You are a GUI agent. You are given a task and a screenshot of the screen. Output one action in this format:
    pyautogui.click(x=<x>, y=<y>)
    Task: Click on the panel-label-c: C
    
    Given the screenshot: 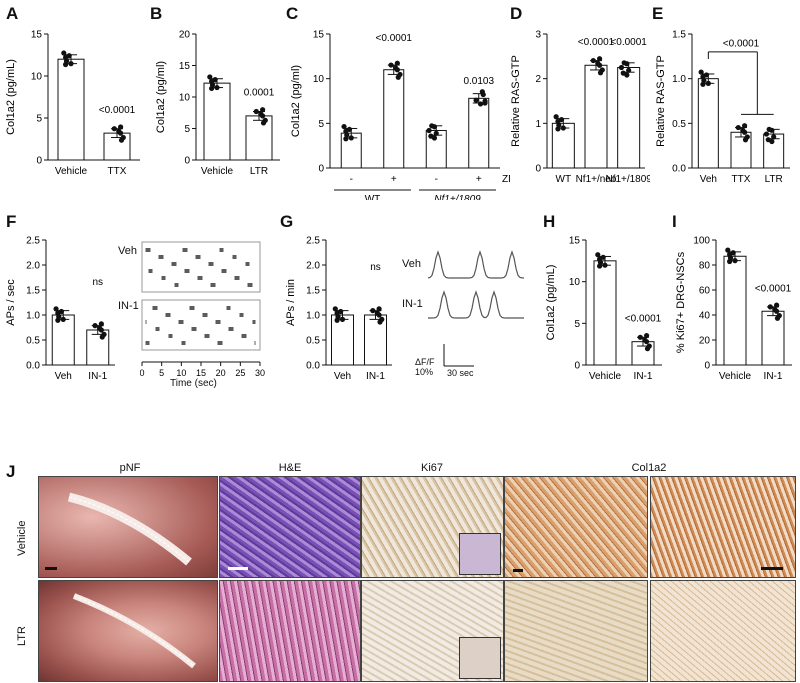 What is the action you would take?
    pyautogui.click(x=292, y=13)
    